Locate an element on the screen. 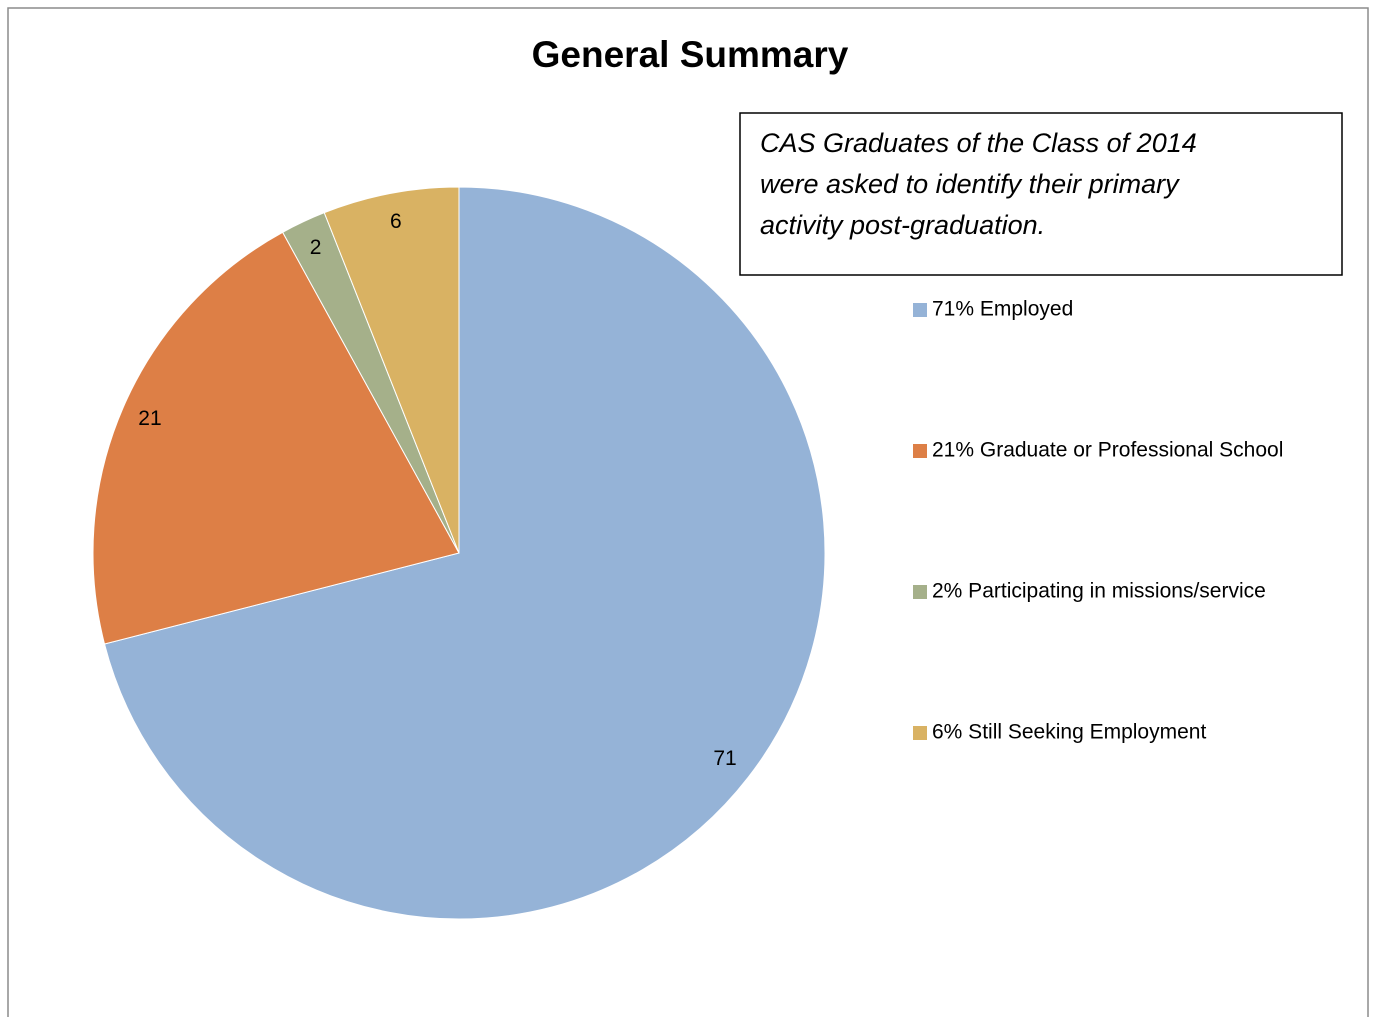 This screenshot has width=1374, height=1017. data-label: 21 is located at coordinates (149, 418).